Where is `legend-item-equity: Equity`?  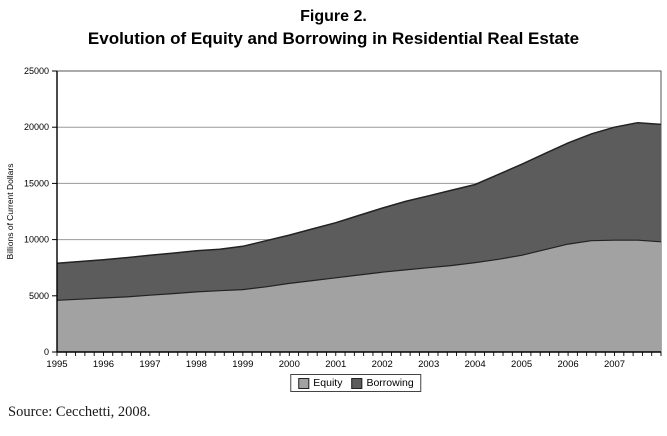
legend-item-equity: Equity is located at coordinates (320, 383).